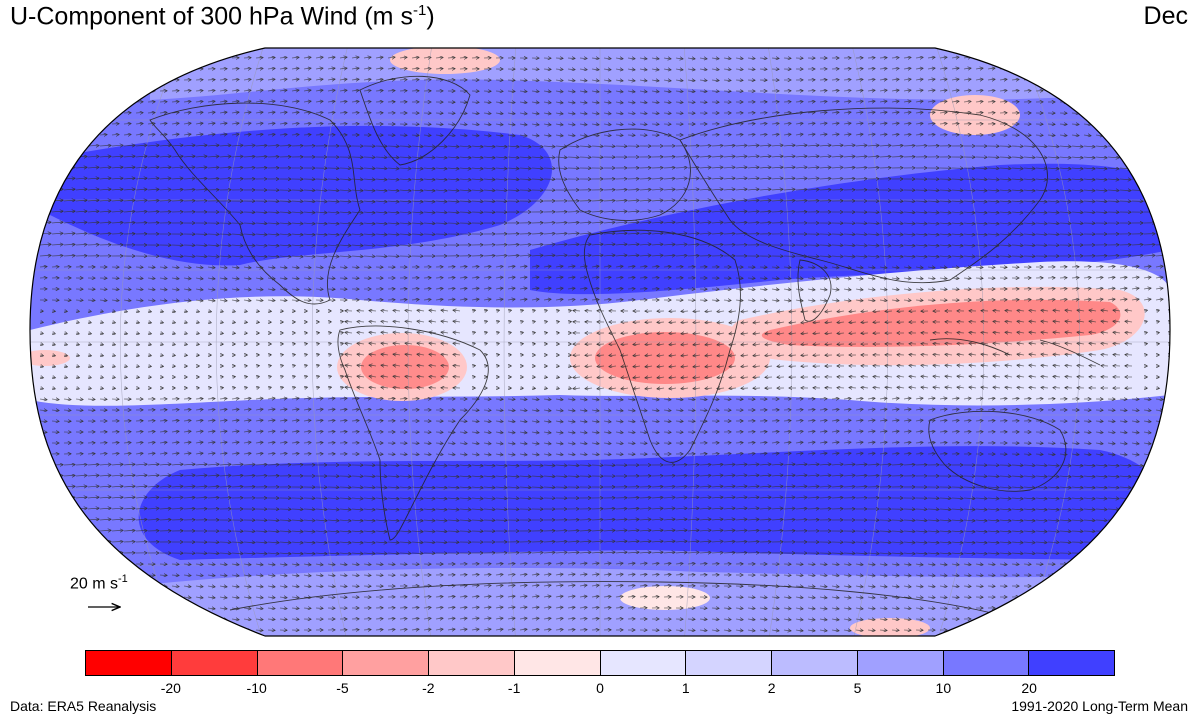 This screenshot has width=1200, height=720. I want to click on field-arctic-band, so click(625, 74).